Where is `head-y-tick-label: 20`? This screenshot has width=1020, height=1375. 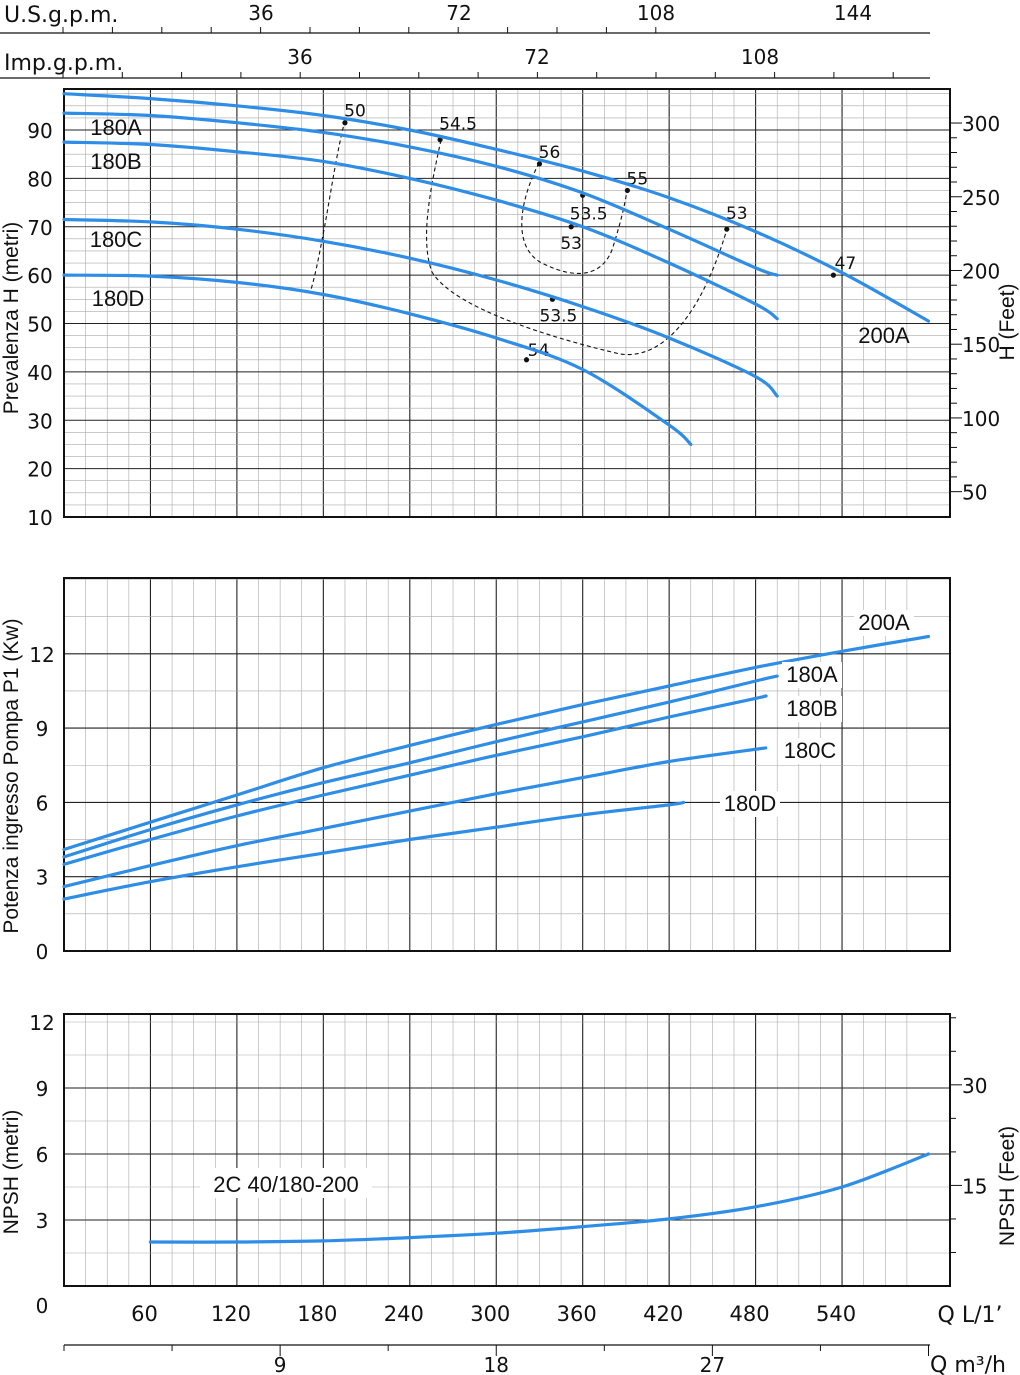 head-y-tick-label: 20 is located at coordinates (39, 470).